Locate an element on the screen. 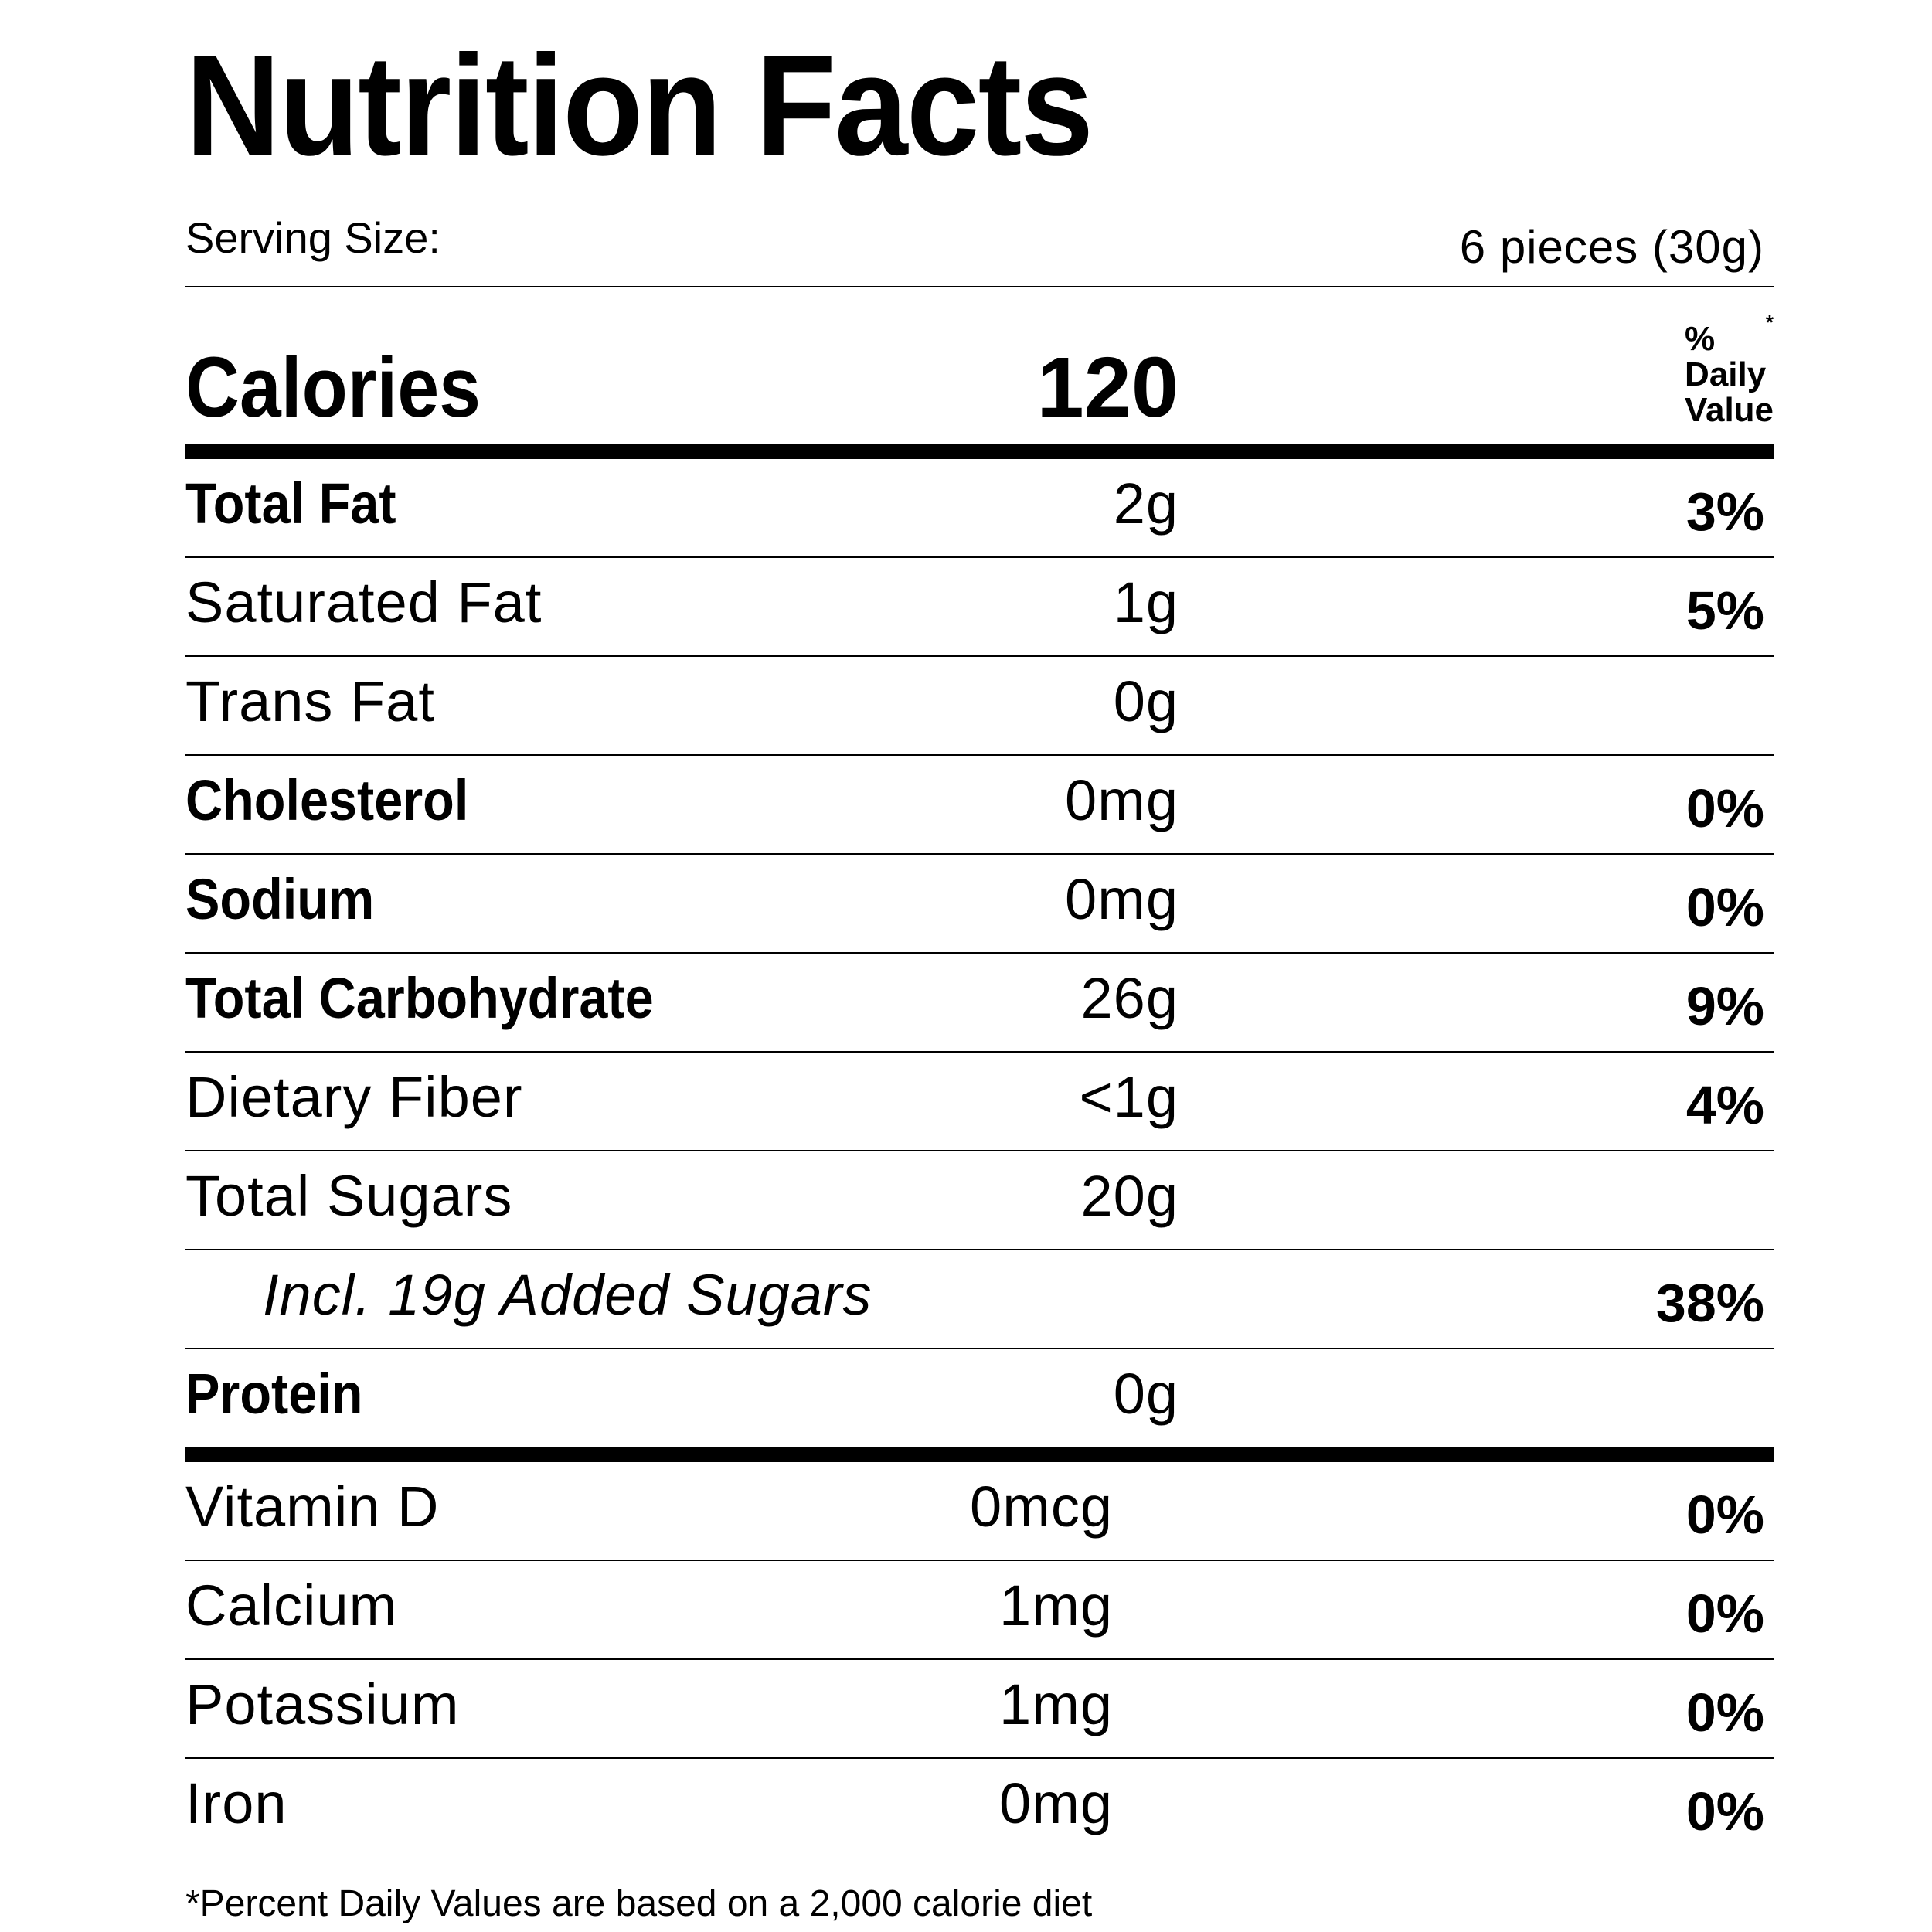  nutrient-amount: 20g is located at coordinates (1129, 1196).